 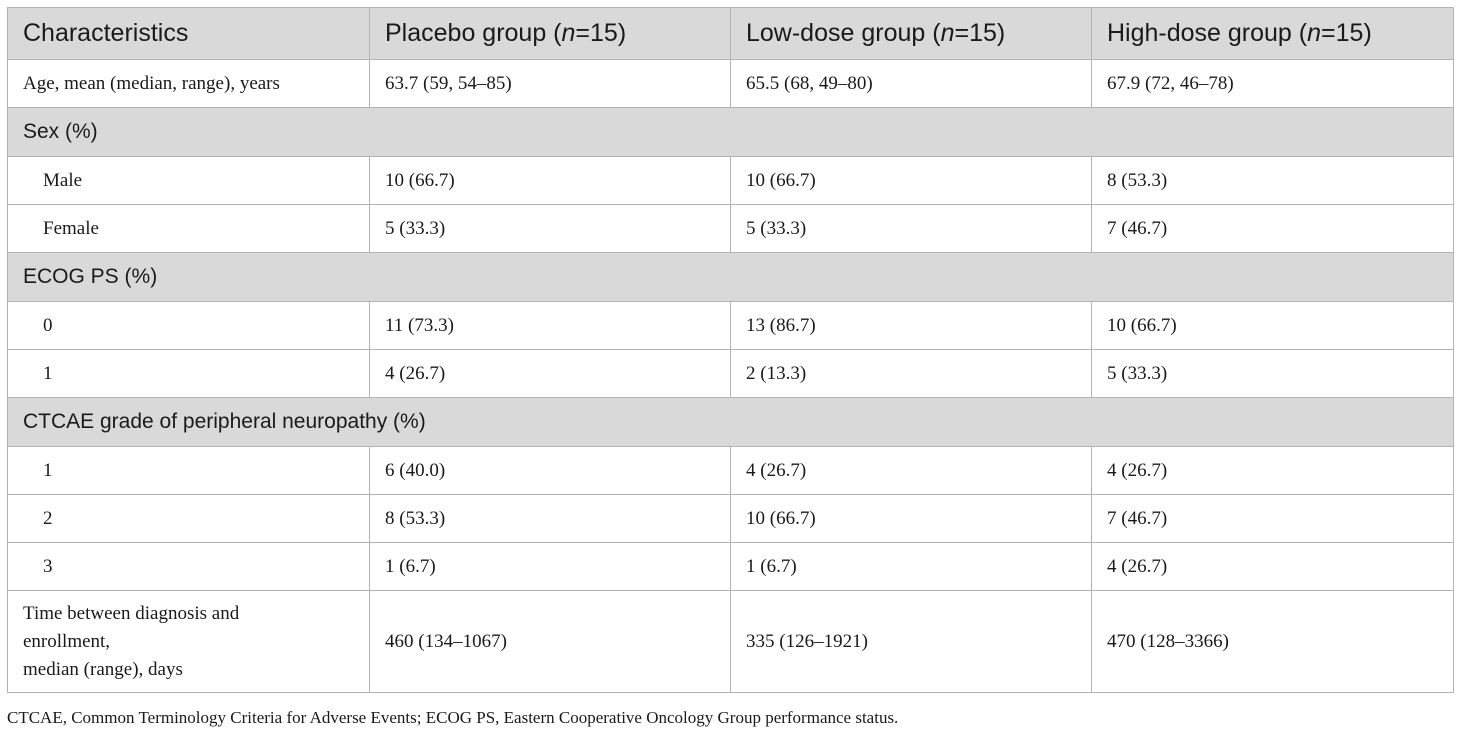 I want to click on table-row-ecog-0: 0 11 (73.3) 13 (86.7) 10 (66.7), so click(x=730, y=325).